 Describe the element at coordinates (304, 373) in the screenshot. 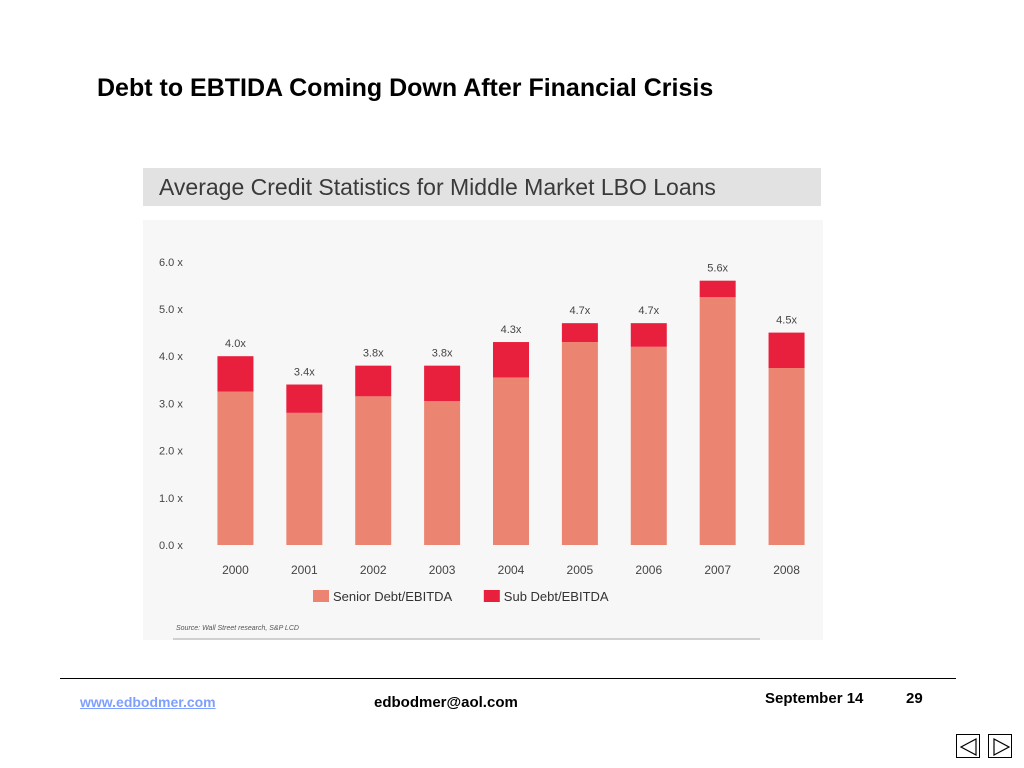

I see `data-label: 3.4x` at that location.